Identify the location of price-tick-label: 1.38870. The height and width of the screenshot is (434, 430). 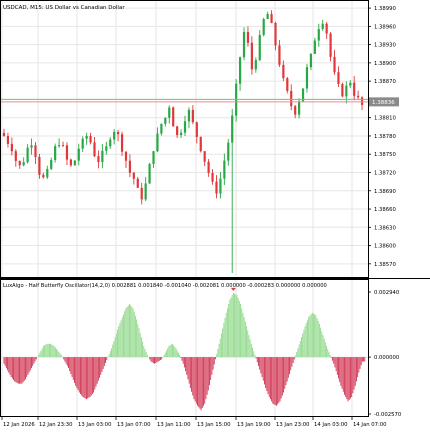
(385, 82).